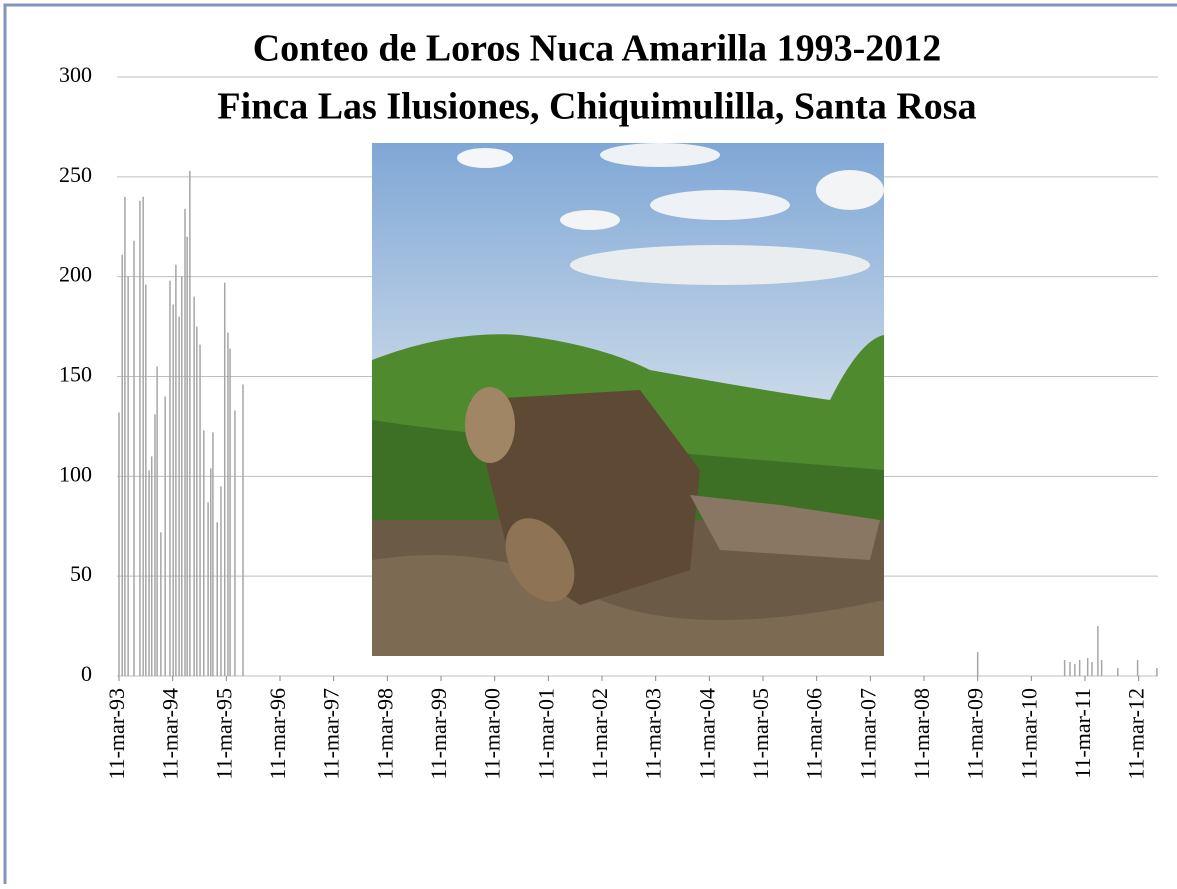 The image size is (1177, 889). What do you see at coordinates (170, 734) in the screenshot?
I see `x-tick-label: 11-mar-94` at bounding box center [170, 734].